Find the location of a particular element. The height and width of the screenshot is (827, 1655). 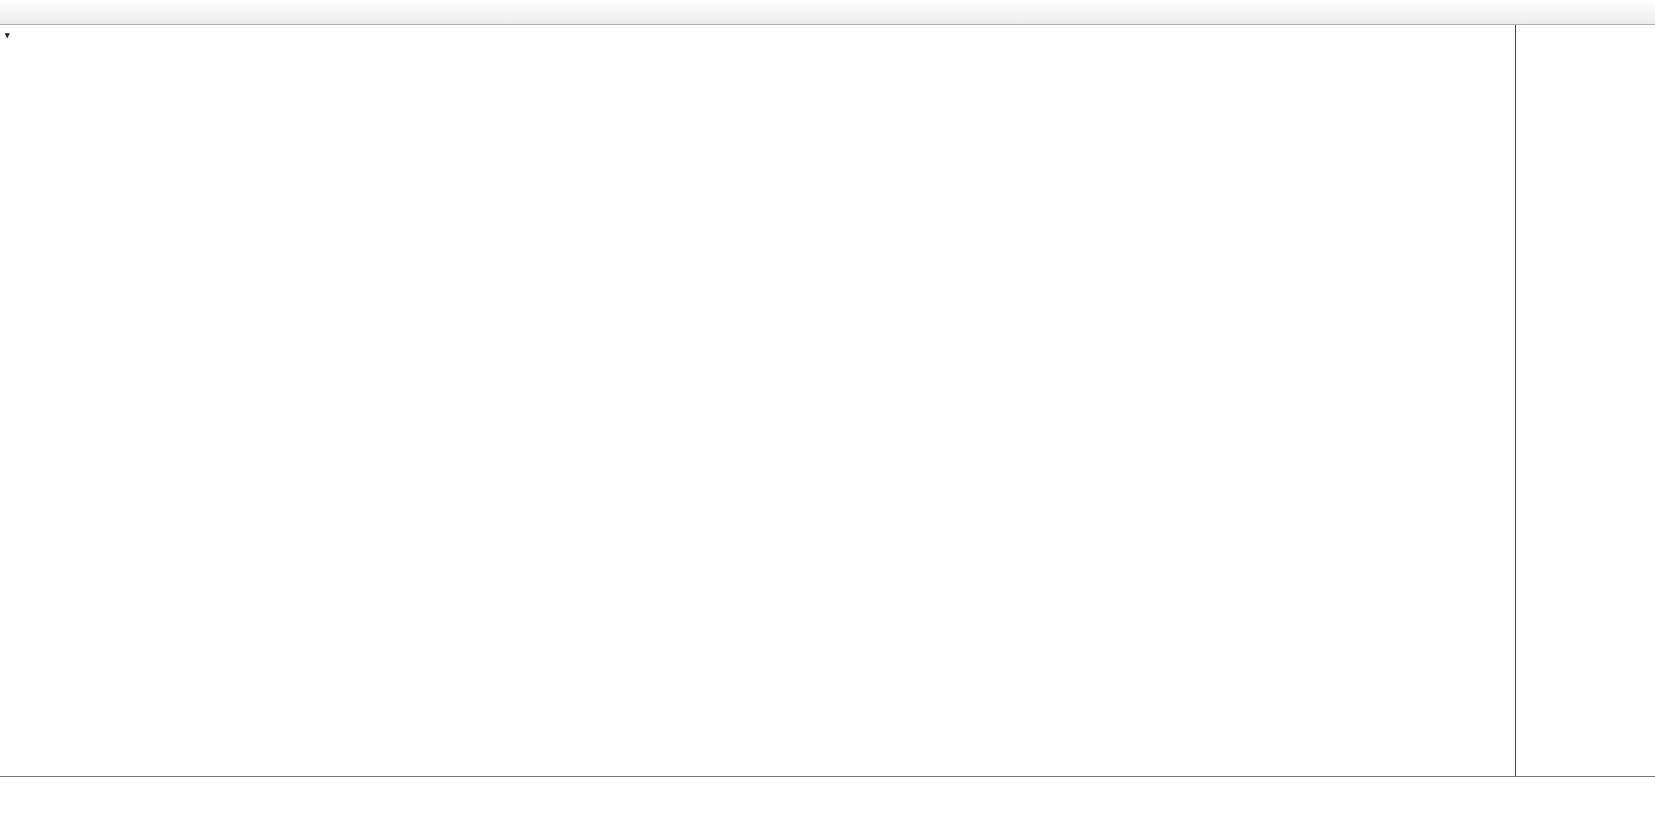

chart-title-bar: ▾ is located at coordinates (9, 35).